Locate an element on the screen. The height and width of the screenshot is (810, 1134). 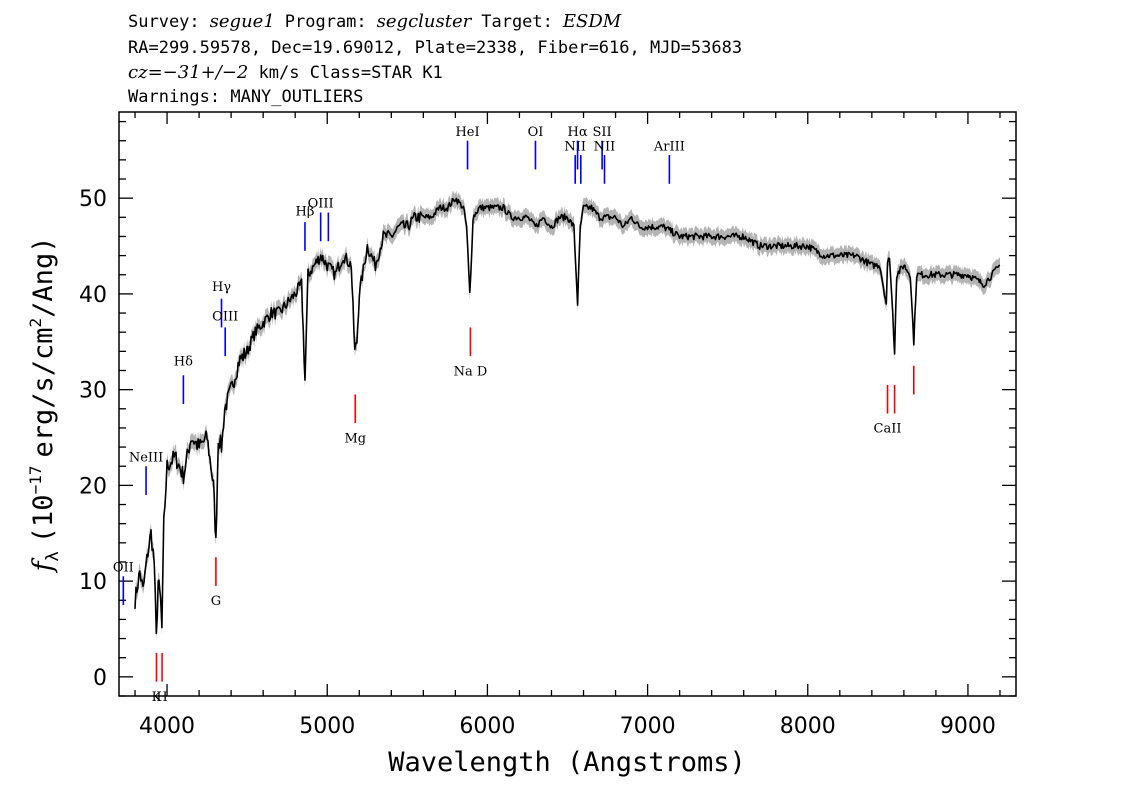
emission-line-label-5: Hβ is located at coordinates (305, 211).